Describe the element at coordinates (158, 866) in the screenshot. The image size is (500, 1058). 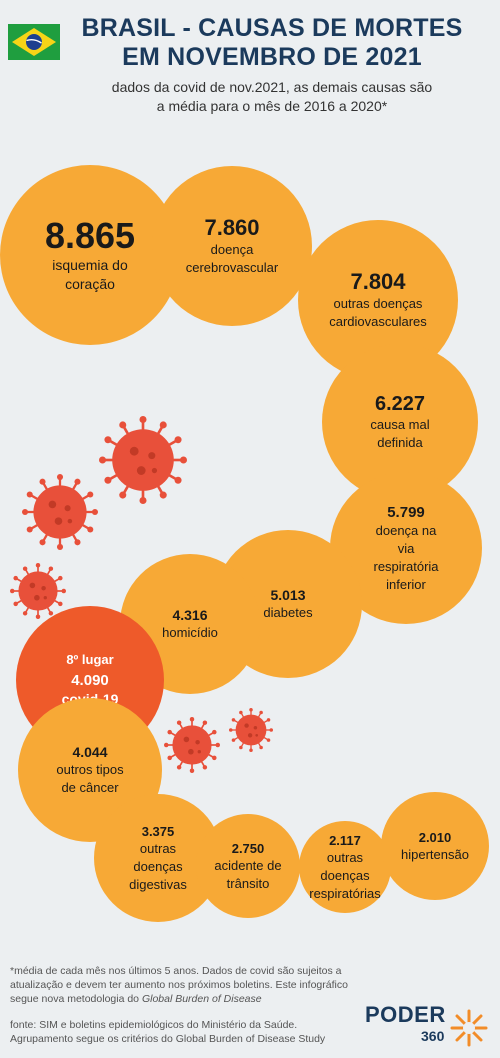
I see `bubble-label: outras doenças digestivas` at that location.